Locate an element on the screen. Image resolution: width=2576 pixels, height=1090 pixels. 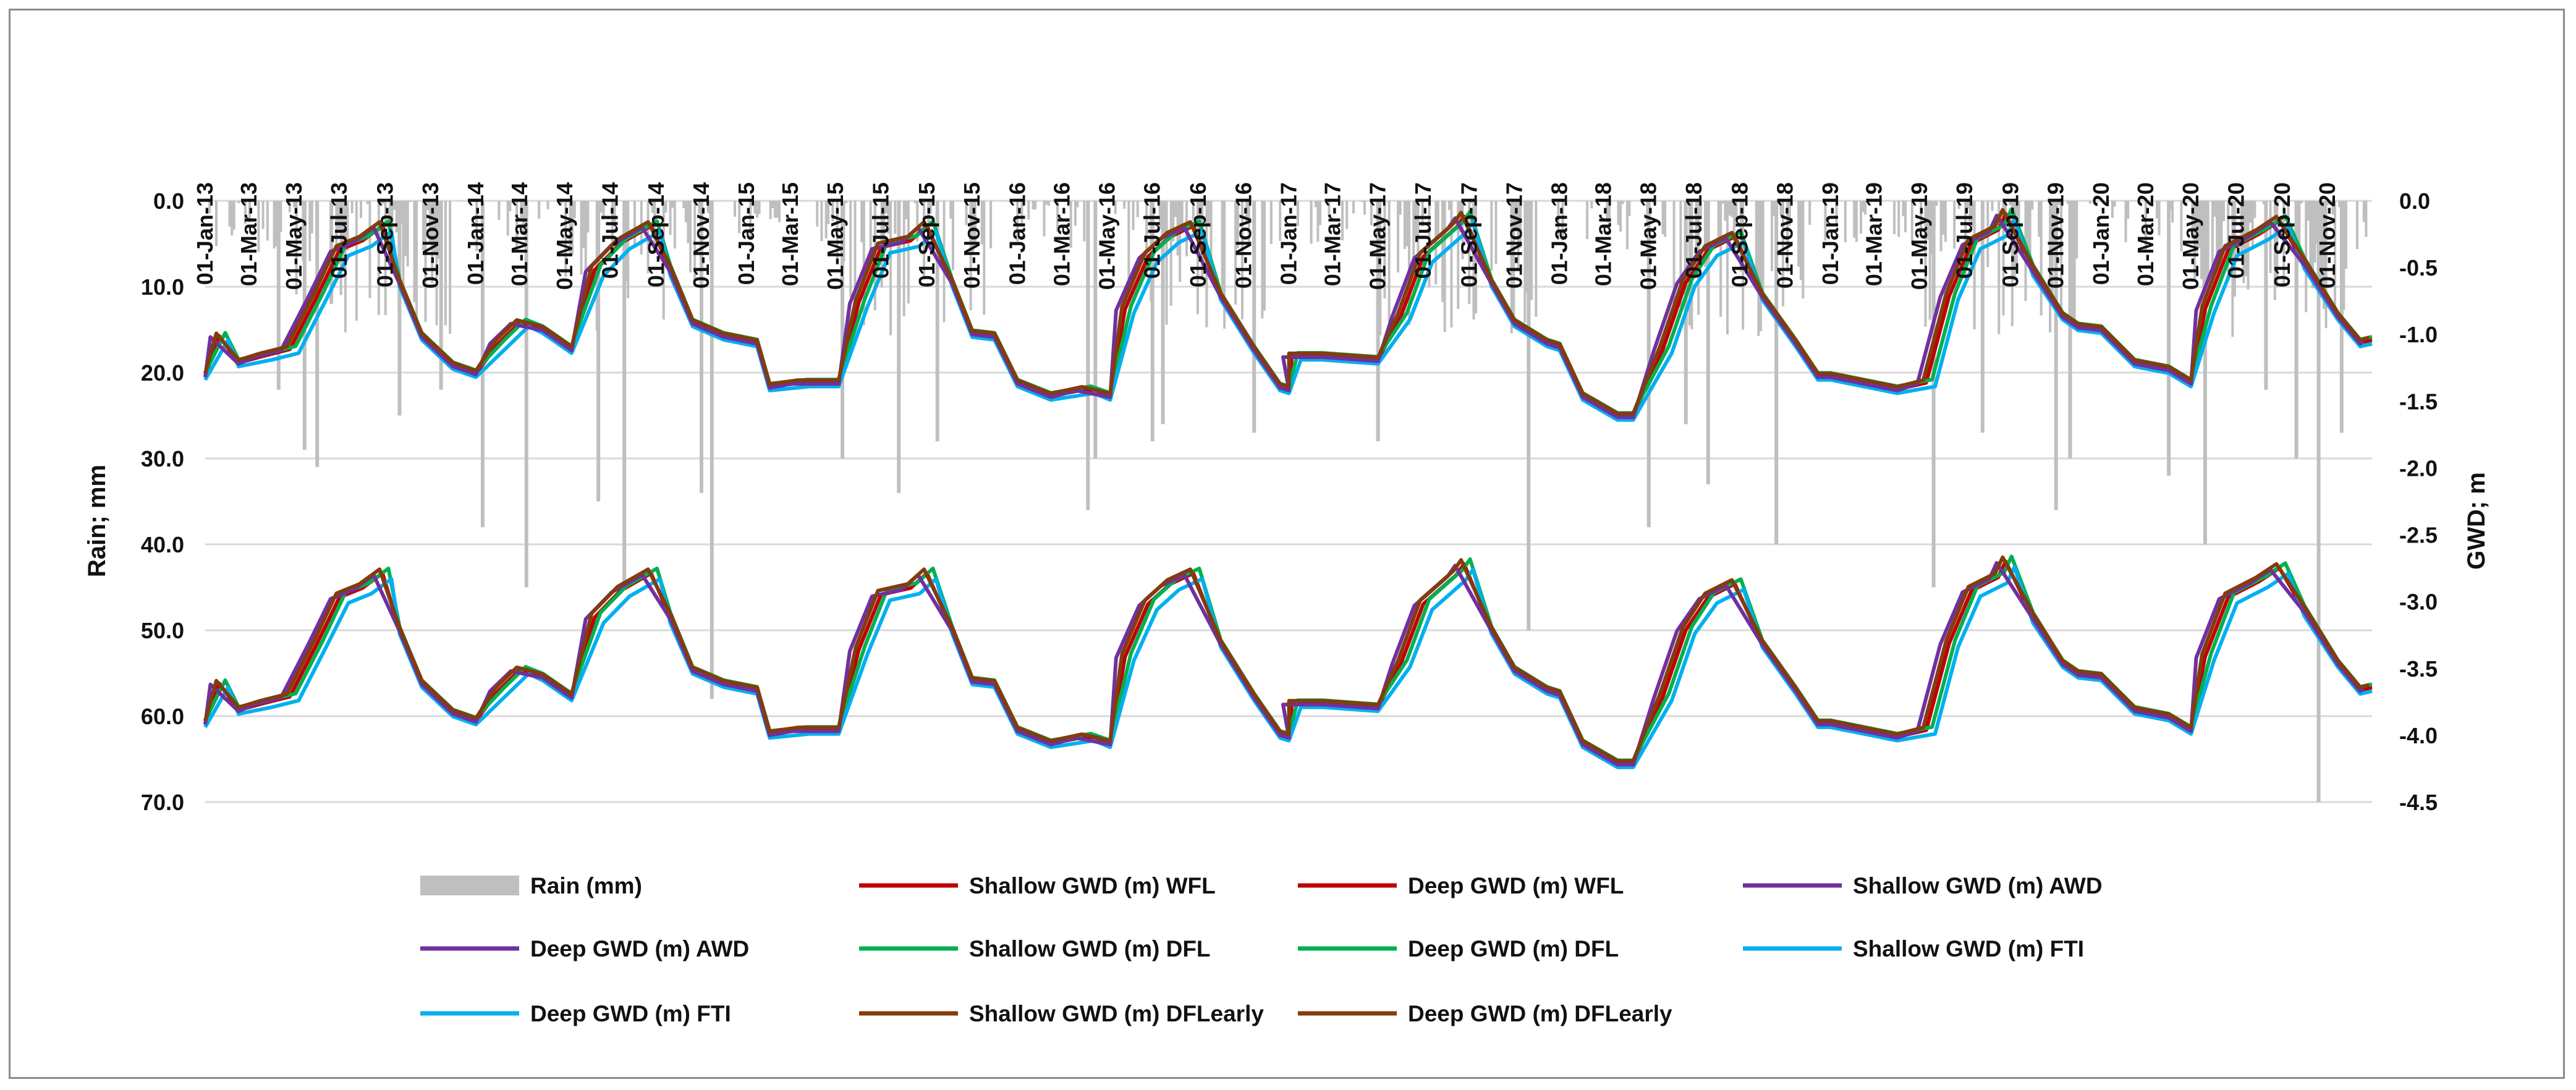
x-tick-label: 01-Jul-19 is located at coordinates (1964, 230).